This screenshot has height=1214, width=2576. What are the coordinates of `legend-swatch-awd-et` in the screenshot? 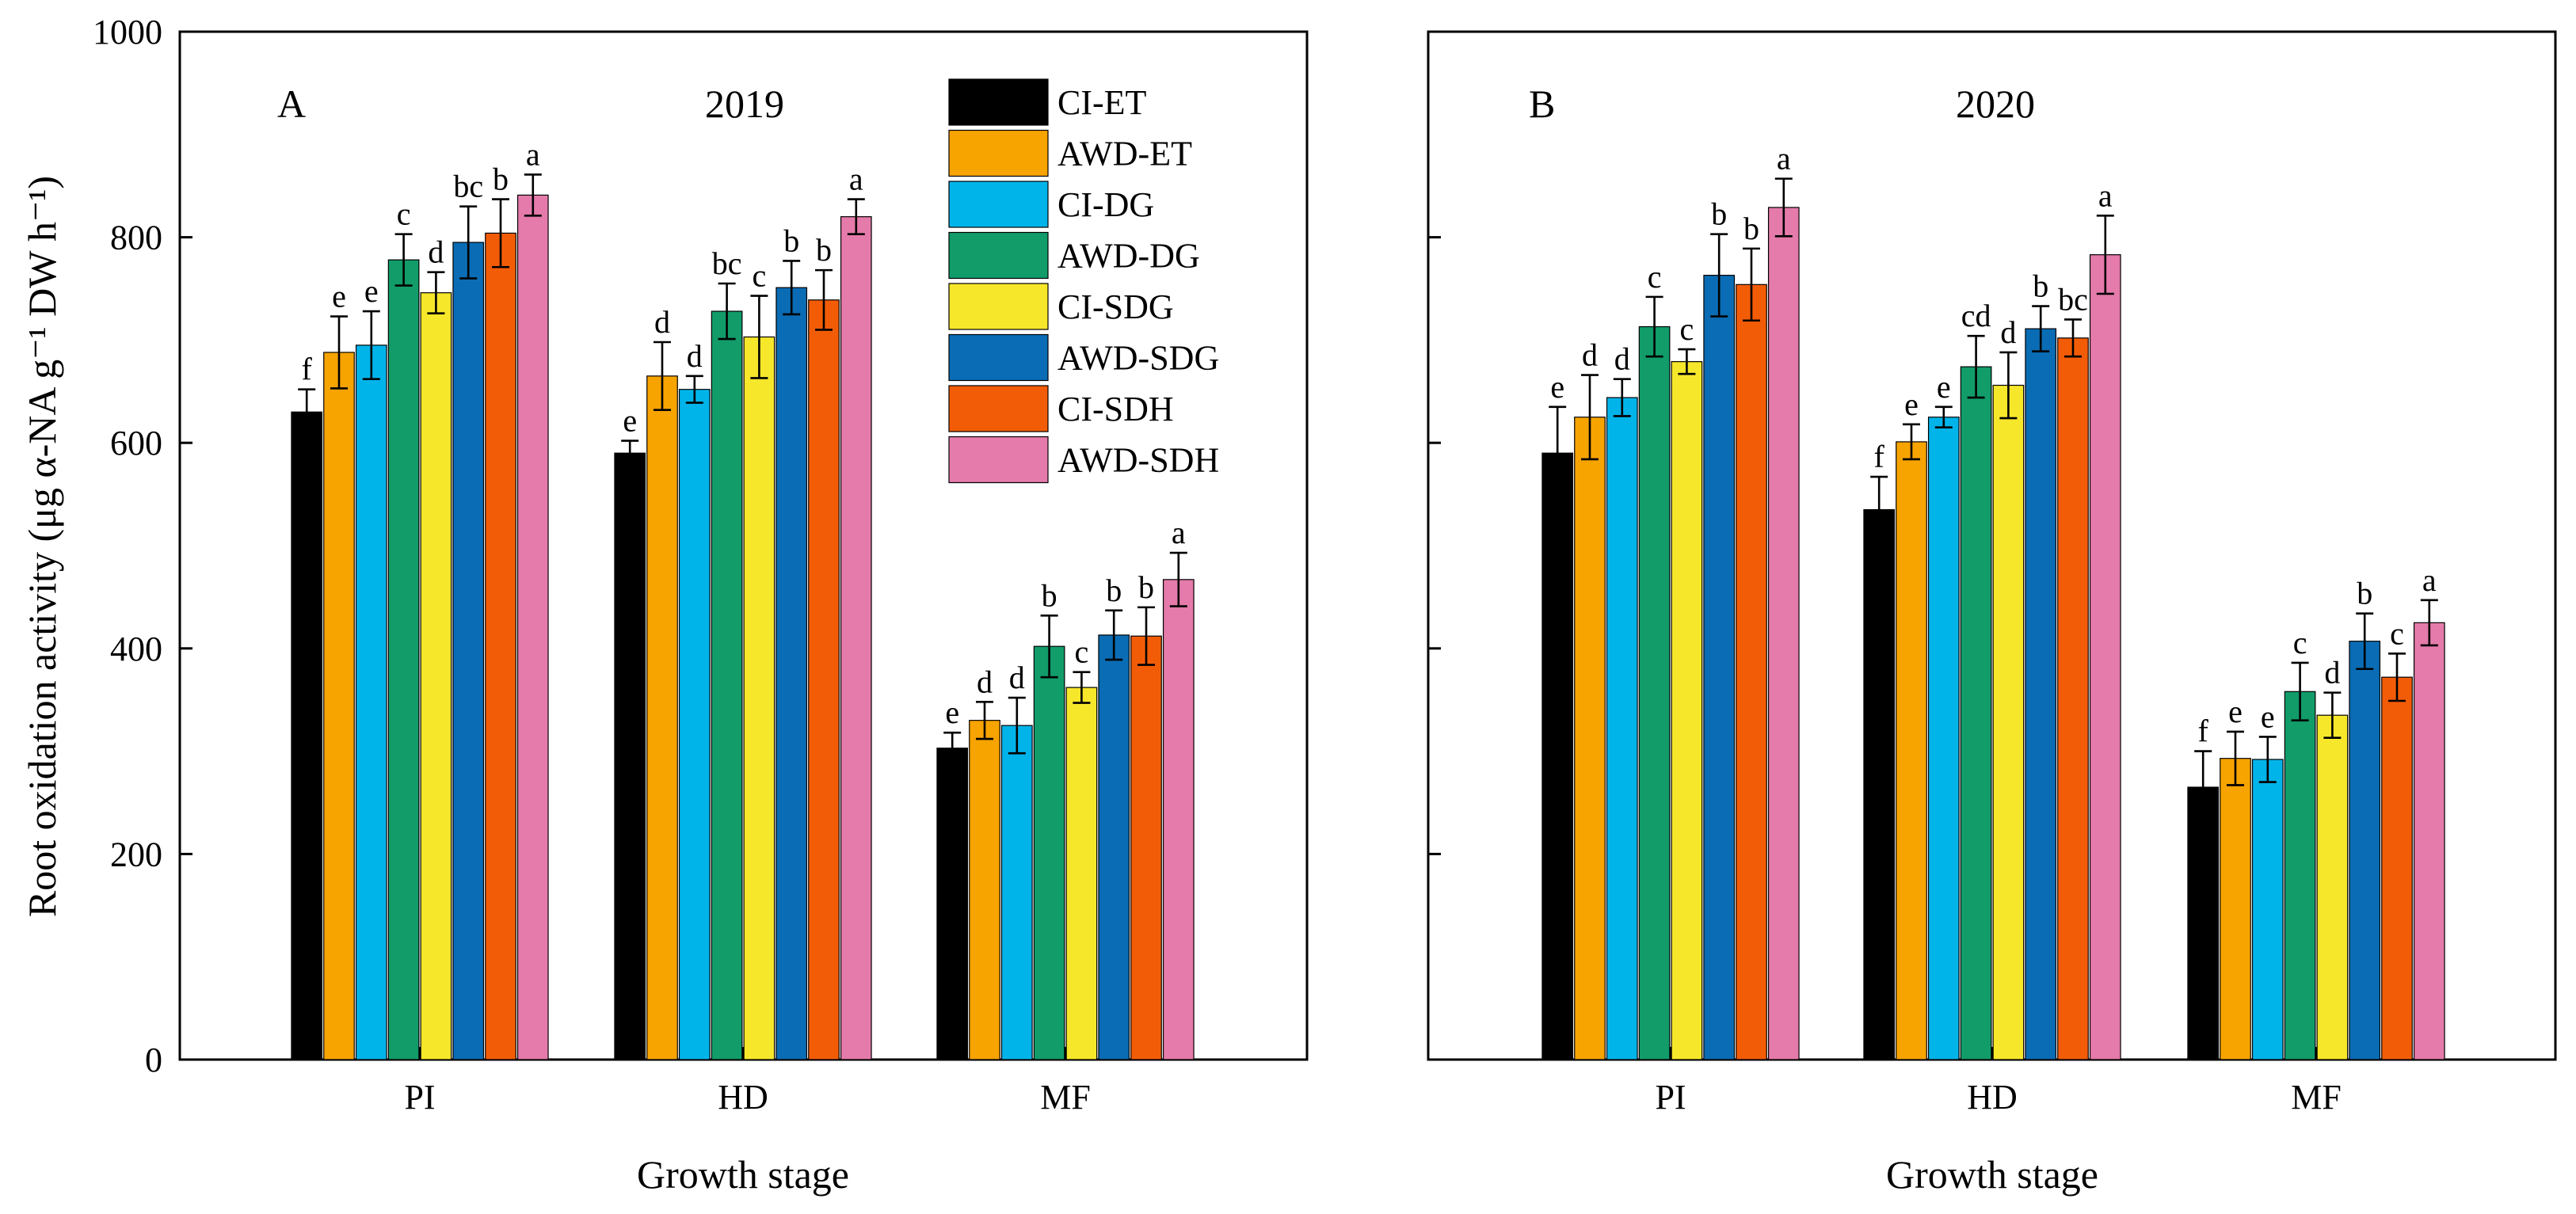 It's located at (999, 153).